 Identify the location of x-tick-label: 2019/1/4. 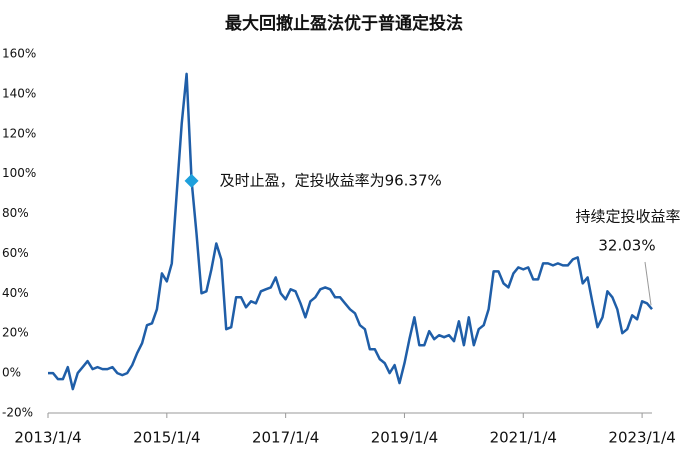
(404, 438).